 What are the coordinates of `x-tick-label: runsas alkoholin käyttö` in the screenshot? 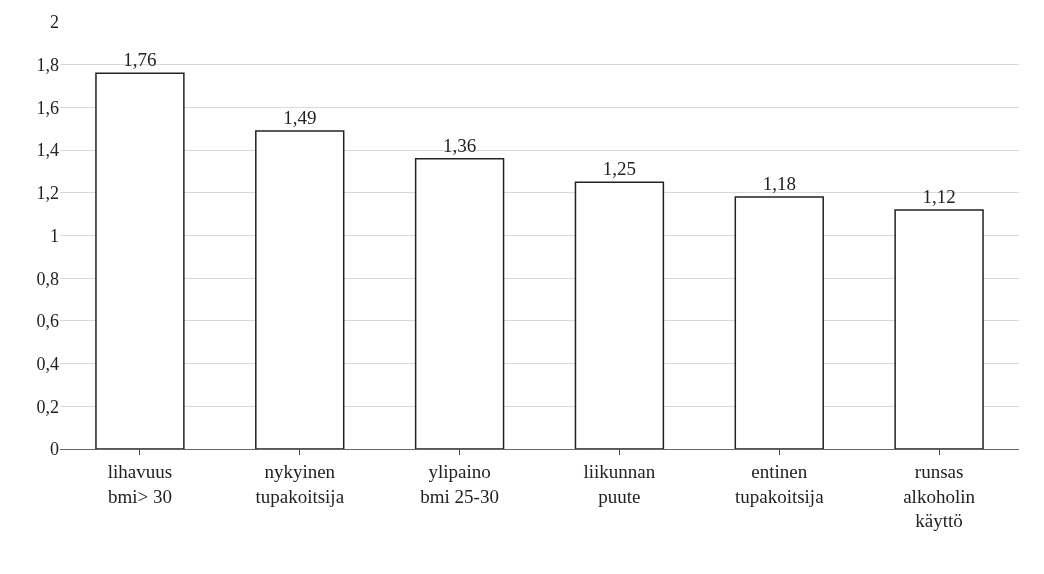 It's located at (939, 496).